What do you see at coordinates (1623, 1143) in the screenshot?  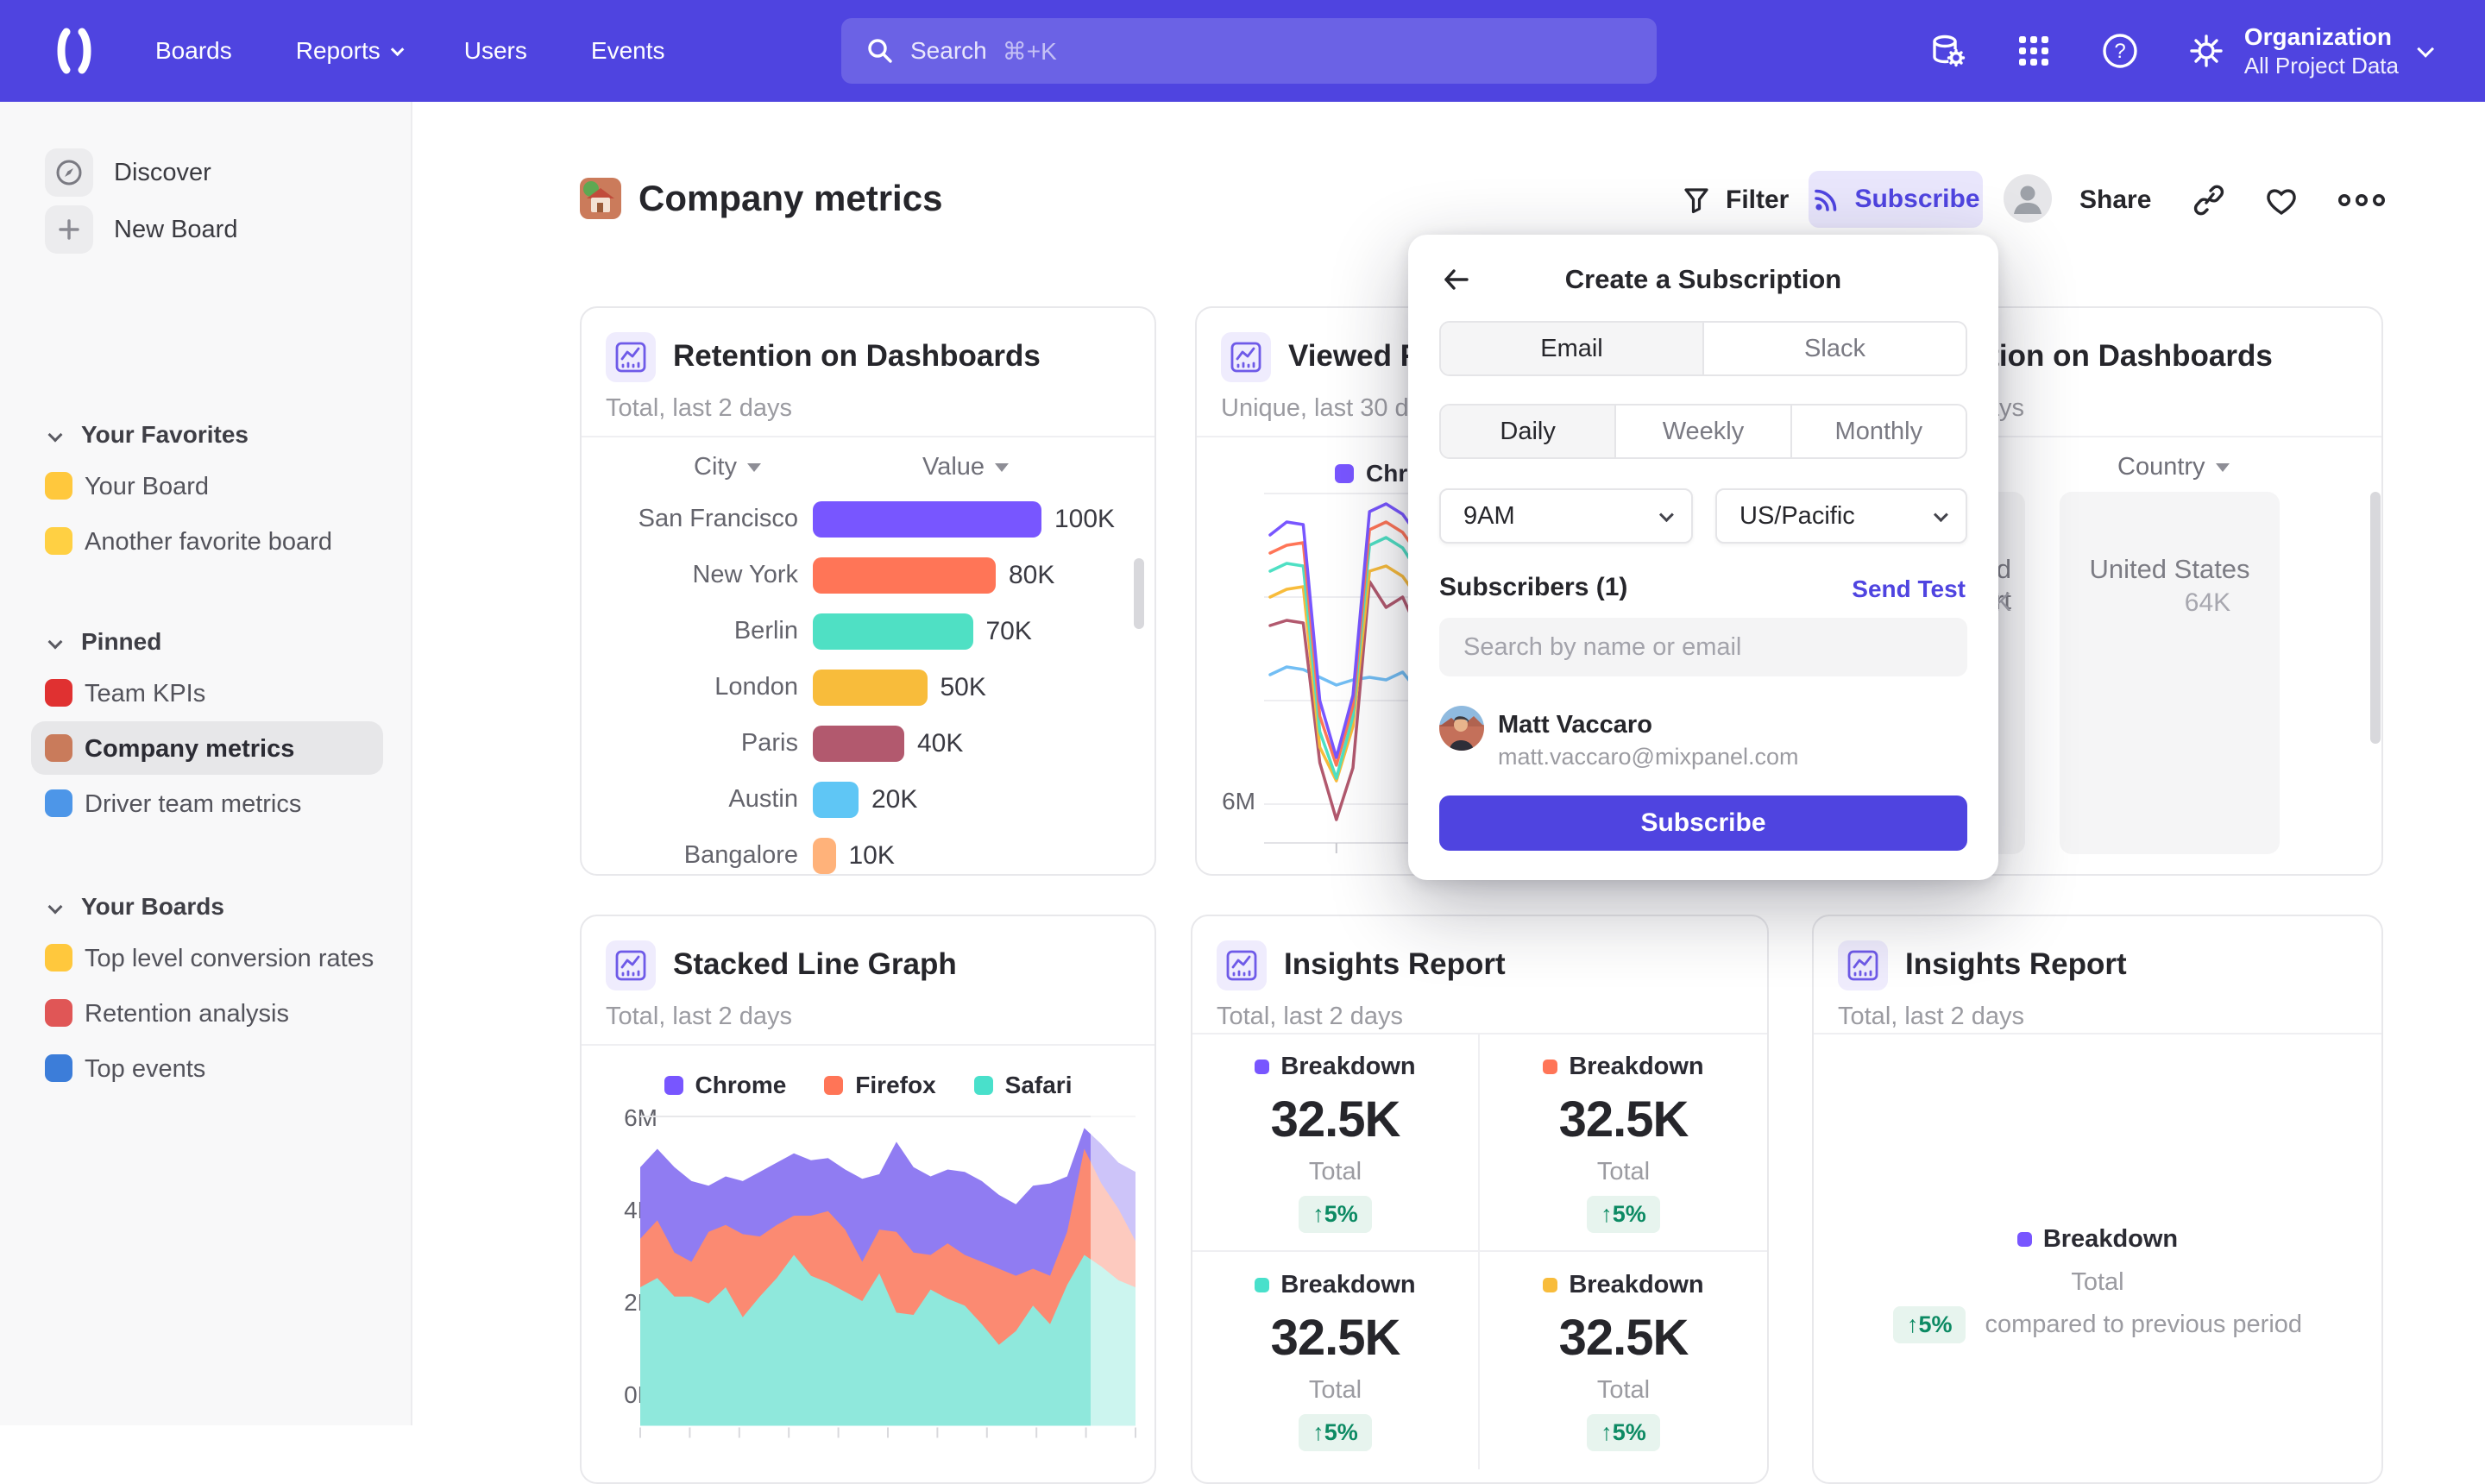 I see `metric-cell-2: Breakdown 32.5K Total ↑5%` at bounding box center [1623, 1143].